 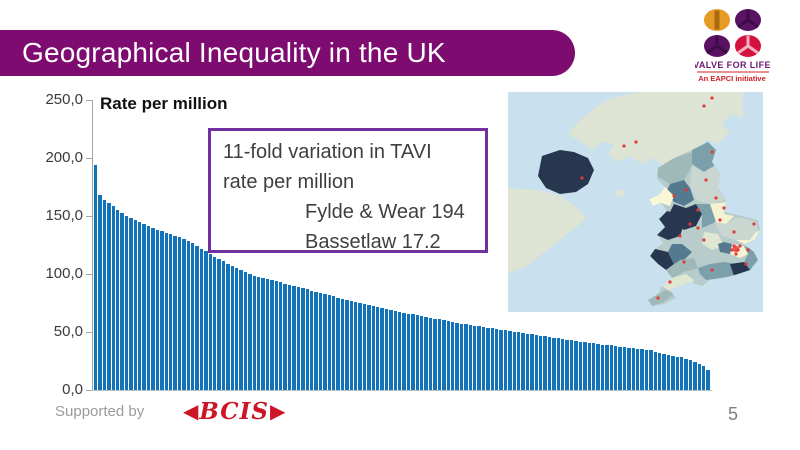 What do you see at coordinates (164, 103) in the screenshot?
I see `chart-title: Rate per million` at bounding box center [164, 103].